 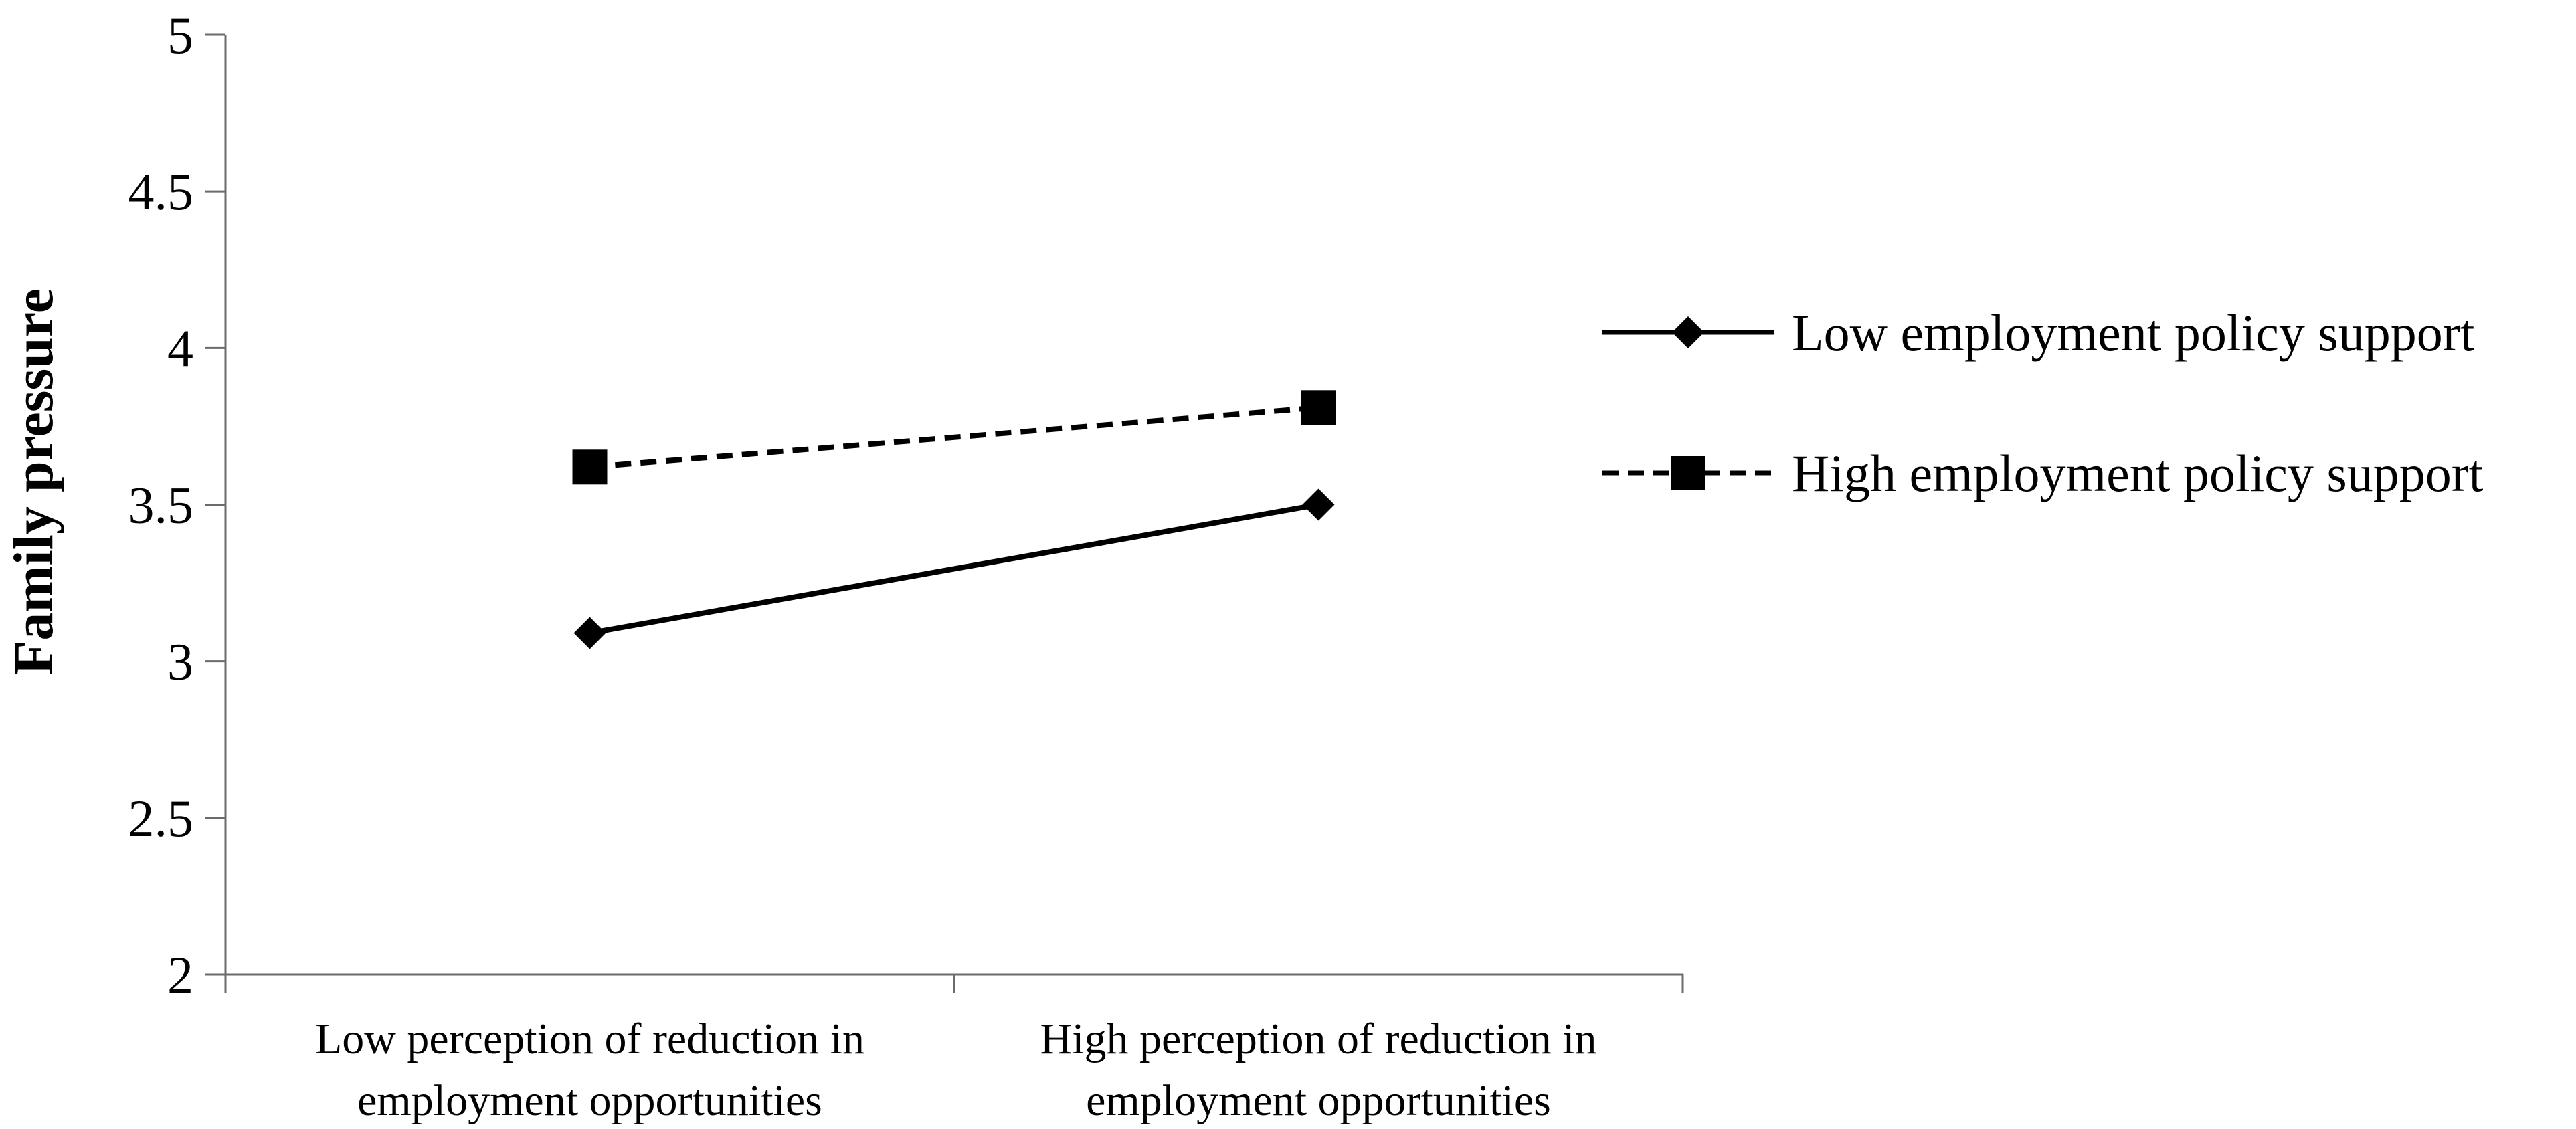 I want to click on y-axis-ticks: 2 2.5 3 3.5 4 4.5 5, so click(x=176, y=505).